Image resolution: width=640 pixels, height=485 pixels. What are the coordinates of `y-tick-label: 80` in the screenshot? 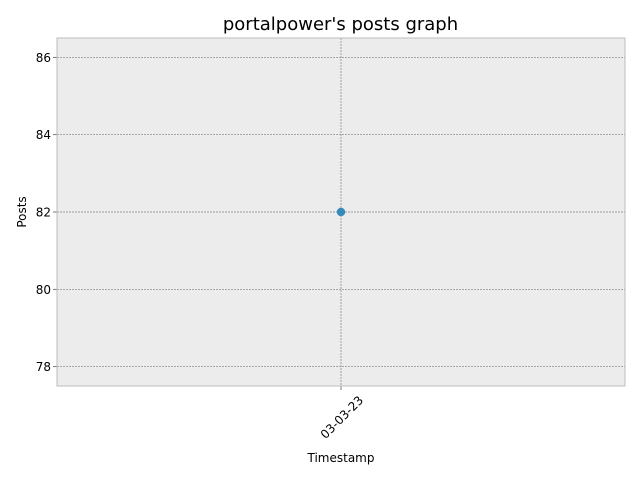 It's located at (43, 290).